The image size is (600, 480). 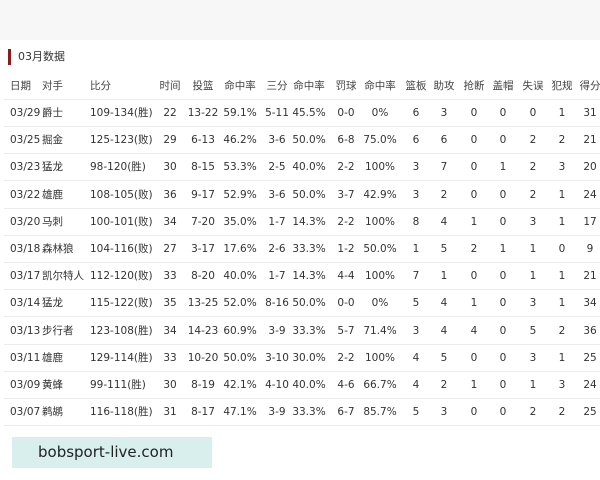 What do you see at coordinates (203, 412) in the screenshot?
I see `table-cell: 8-17` at bounding box center [203, 412].